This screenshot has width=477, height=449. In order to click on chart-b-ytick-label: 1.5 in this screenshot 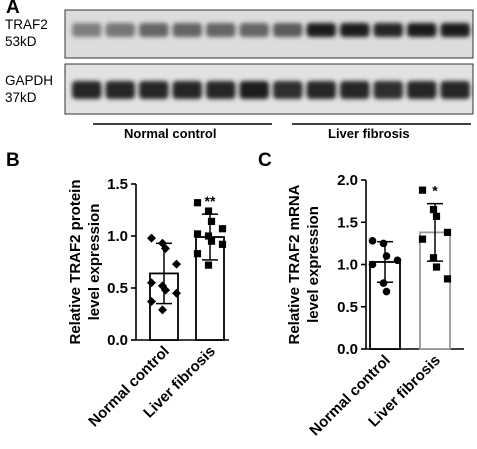, I will do `click(117, 184)`.